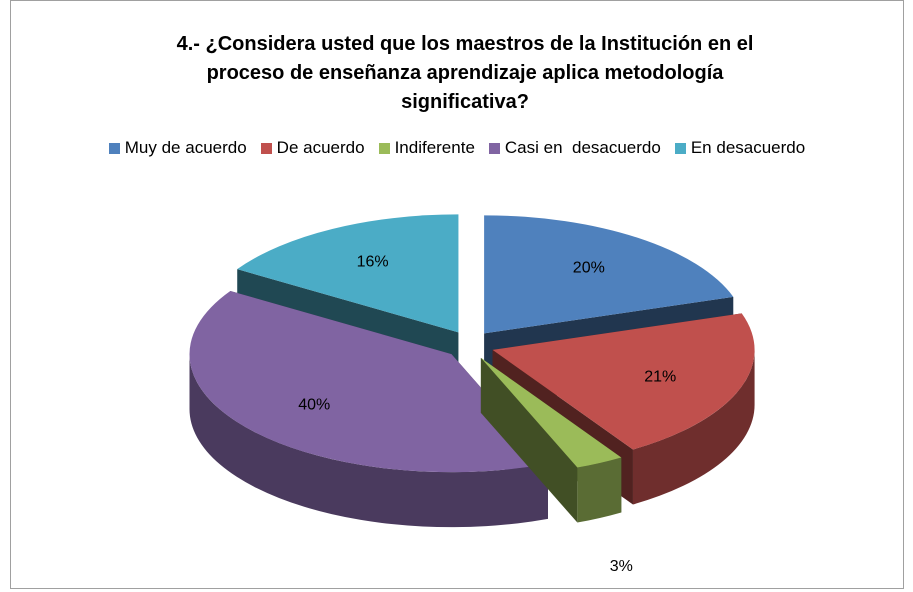 Image resolution: width=913 pixels, height=592 pixels. I want to click on legend-label: En desacuerdo, so click(748, 147).